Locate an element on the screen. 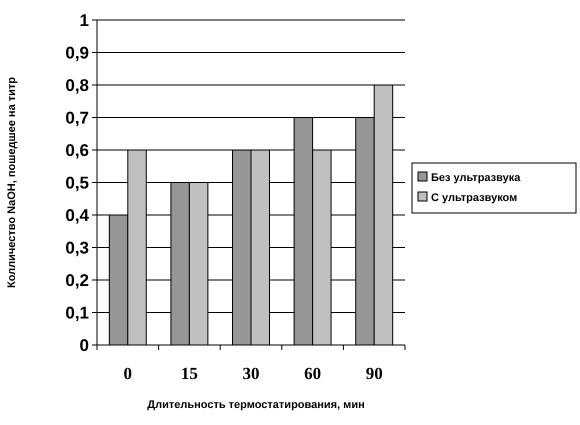 The width and height of the screenshot is (580, 425). y-tick-label: 0,4 is located at coordinates (77, 215).